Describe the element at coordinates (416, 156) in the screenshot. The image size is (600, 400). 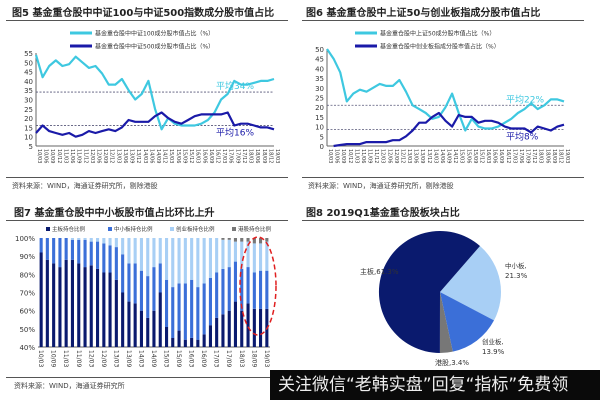
I see `x-tick-label: 13/06` at that location.